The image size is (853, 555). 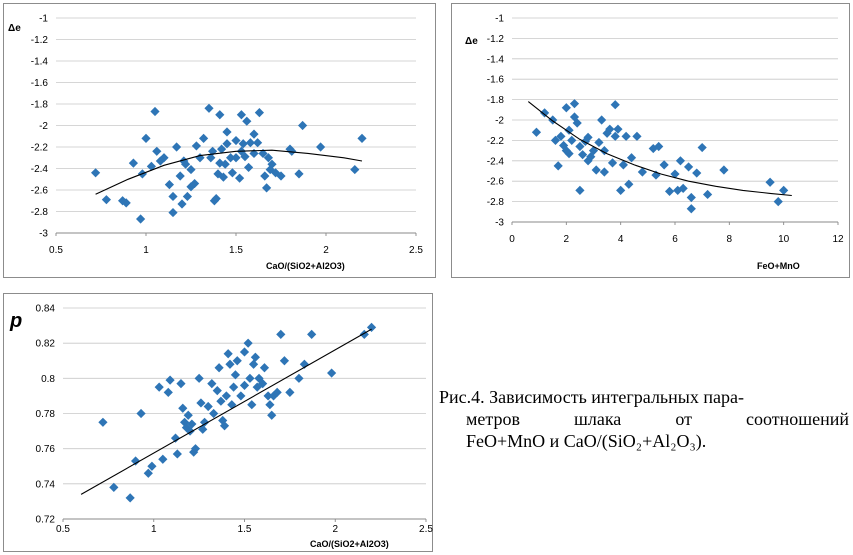 I want to click on y-tick-label-8: -2.6, so click(x=496, y=182).